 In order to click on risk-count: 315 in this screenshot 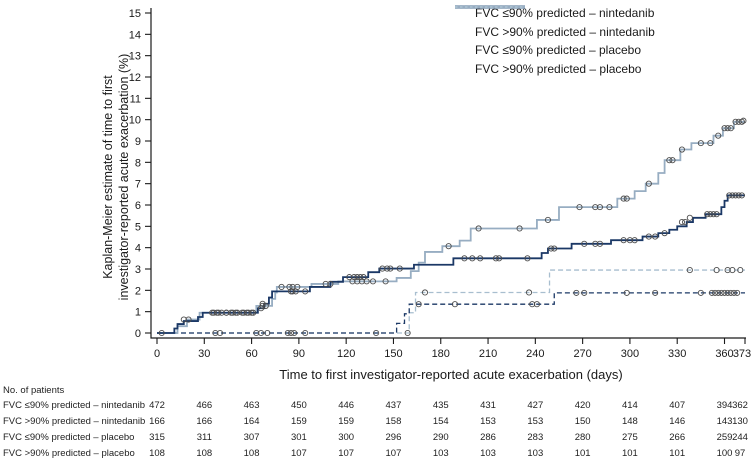, I will do `click(157, 437)`.